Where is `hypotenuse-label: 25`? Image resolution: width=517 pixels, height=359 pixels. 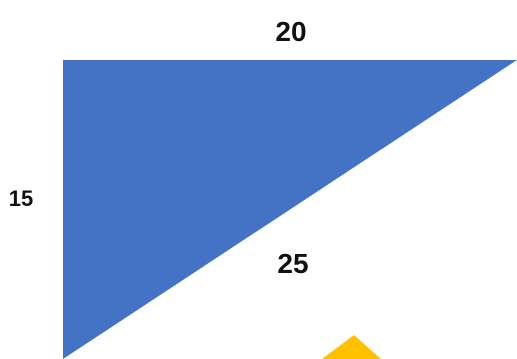
hypotenuse-label: 25 is located at coordinates (292, 263).